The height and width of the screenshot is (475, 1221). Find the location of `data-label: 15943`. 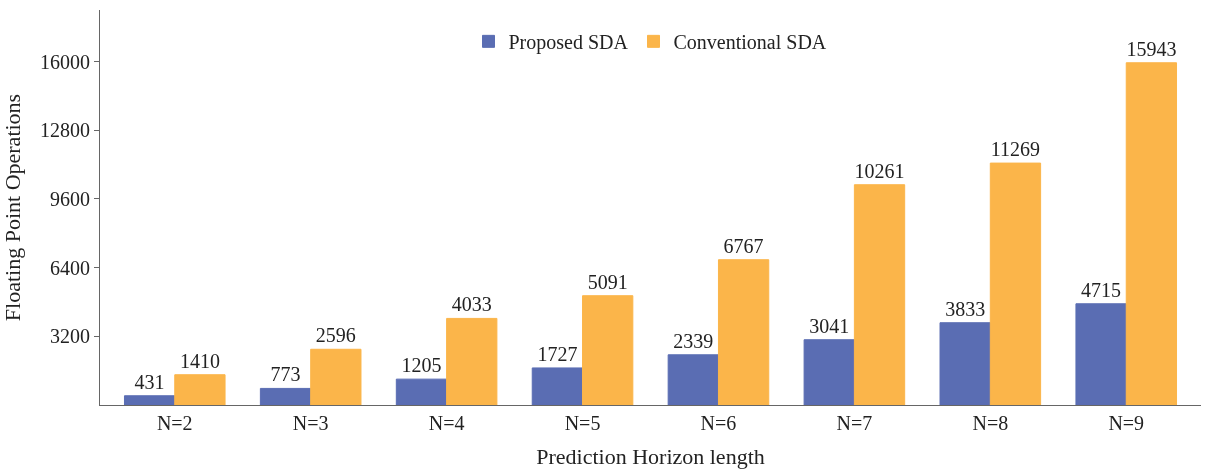

data-label: 15943 is located at coordinates (1151, 48).